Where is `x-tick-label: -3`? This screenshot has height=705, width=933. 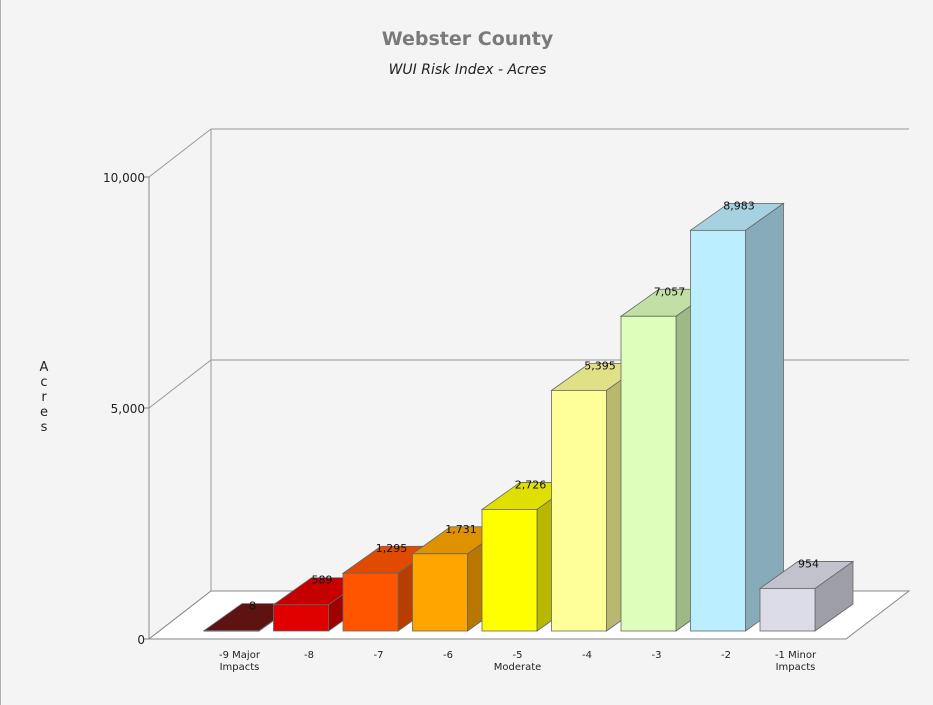 x-tick-label: -3 is located at coordinates (657, 655).